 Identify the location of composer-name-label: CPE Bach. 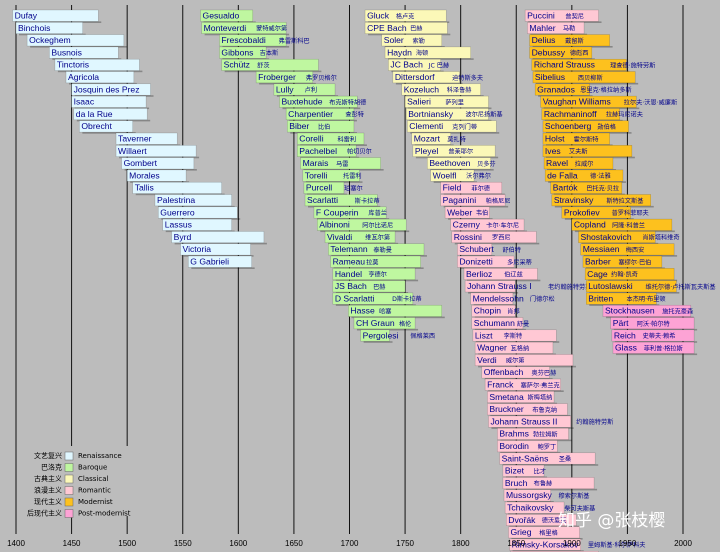
(387, 28).